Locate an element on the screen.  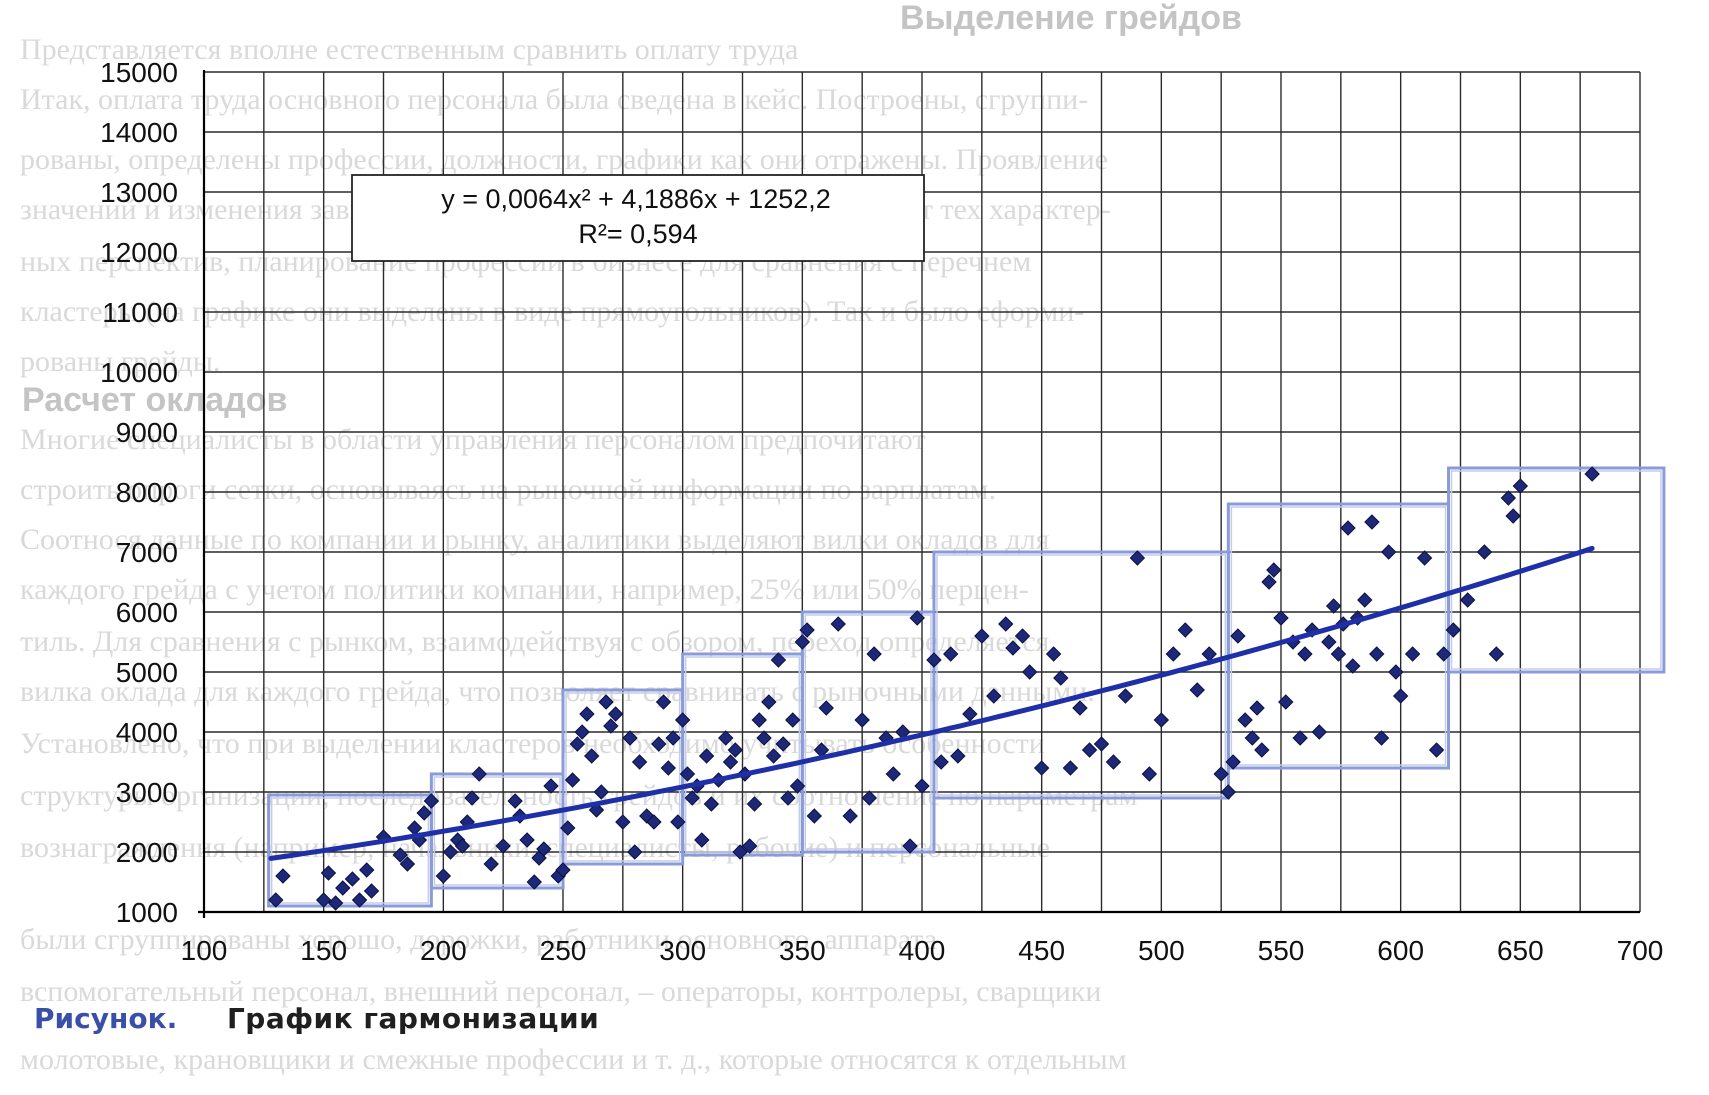
y-tick-label: 14000 is located at coordinates (139, 132).